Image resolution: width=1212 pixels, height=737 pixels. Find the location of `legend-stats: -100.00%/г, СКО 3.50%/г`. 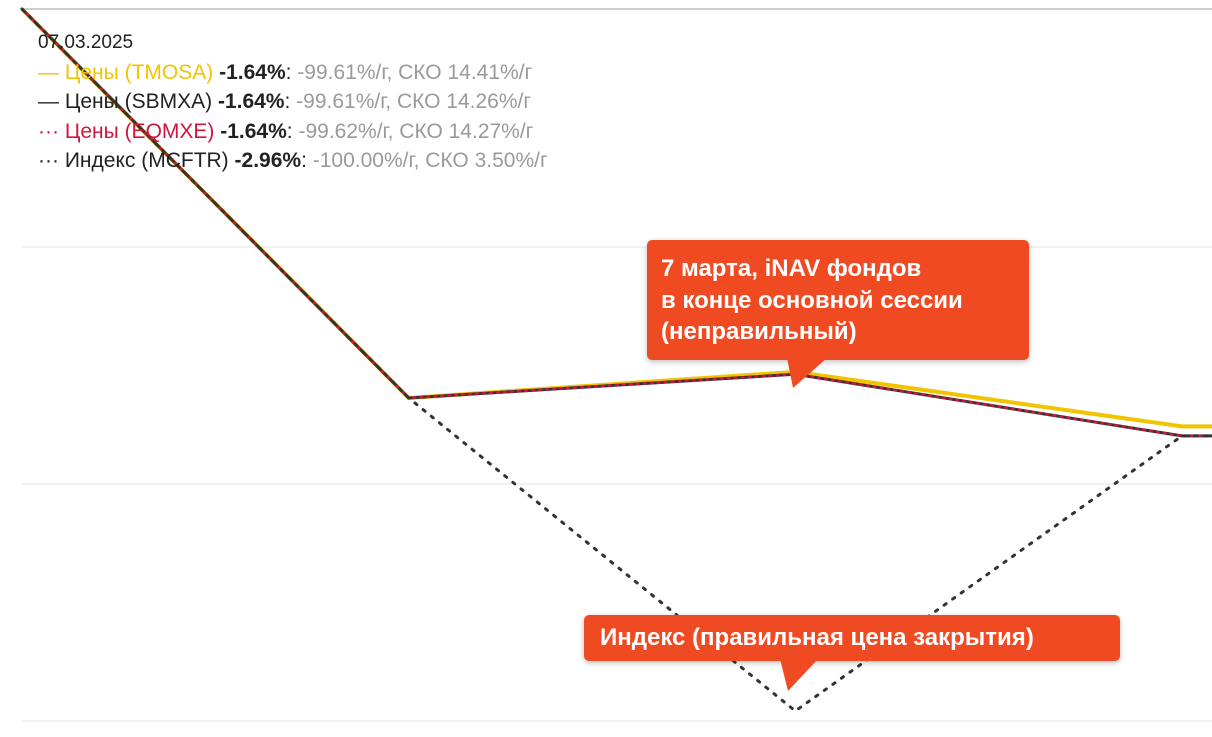

legend-stats: -100.00%/г, СКО 3.50%/г is located at coordinates (427, 160).